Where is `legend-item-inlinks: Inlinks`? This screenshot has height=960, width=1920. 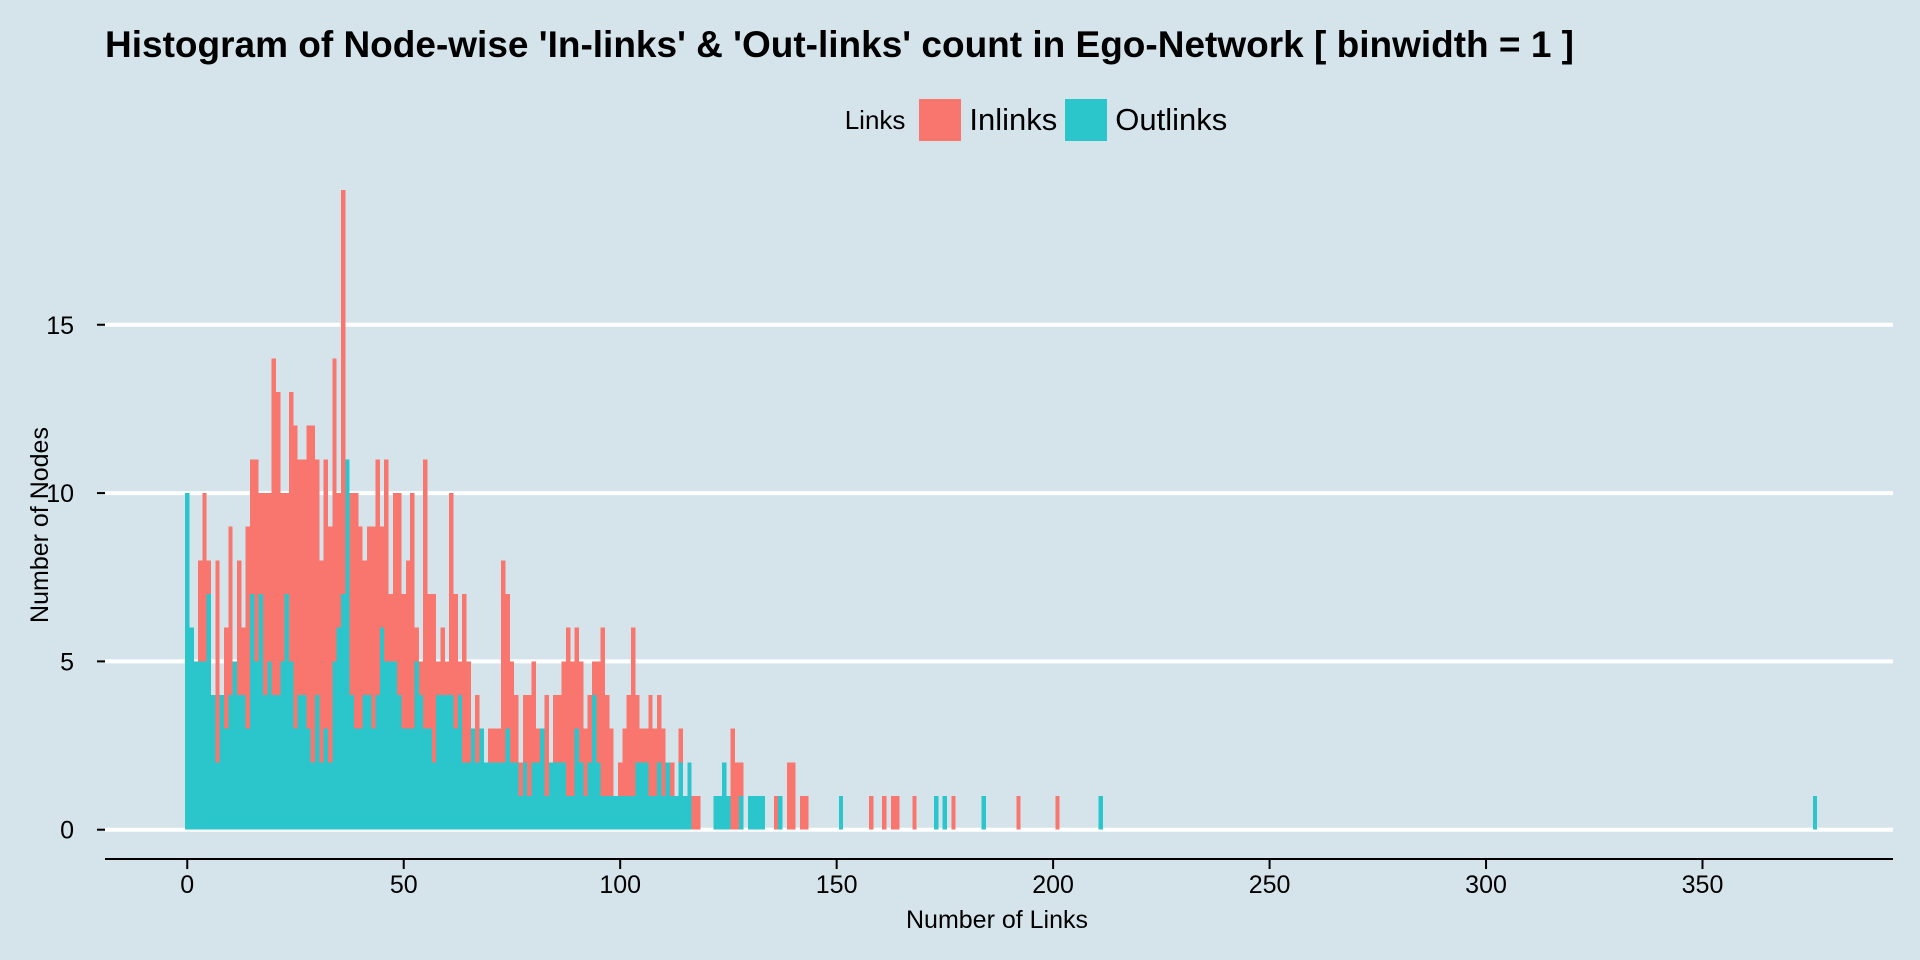
legend-item-inlinks: Inlinks is located at coordinates (988, 120).